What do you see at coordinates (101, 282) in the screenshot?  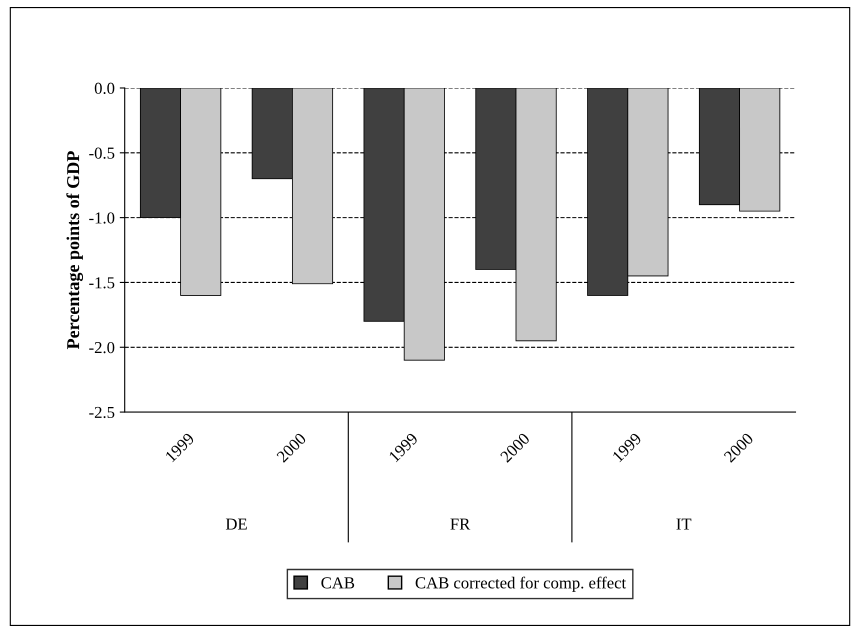 I see `y-tick-label: -1.5` at bounding box center [101, 282].